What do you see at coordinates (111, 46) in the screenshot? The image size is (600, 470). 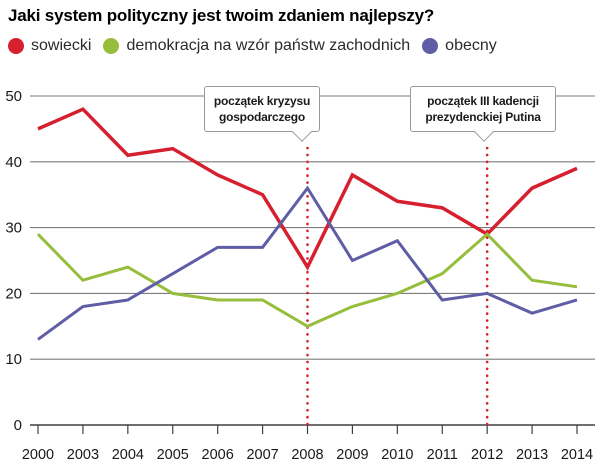 I see `legend-dot-demokracja-icon` at bounding box center [111, 46].